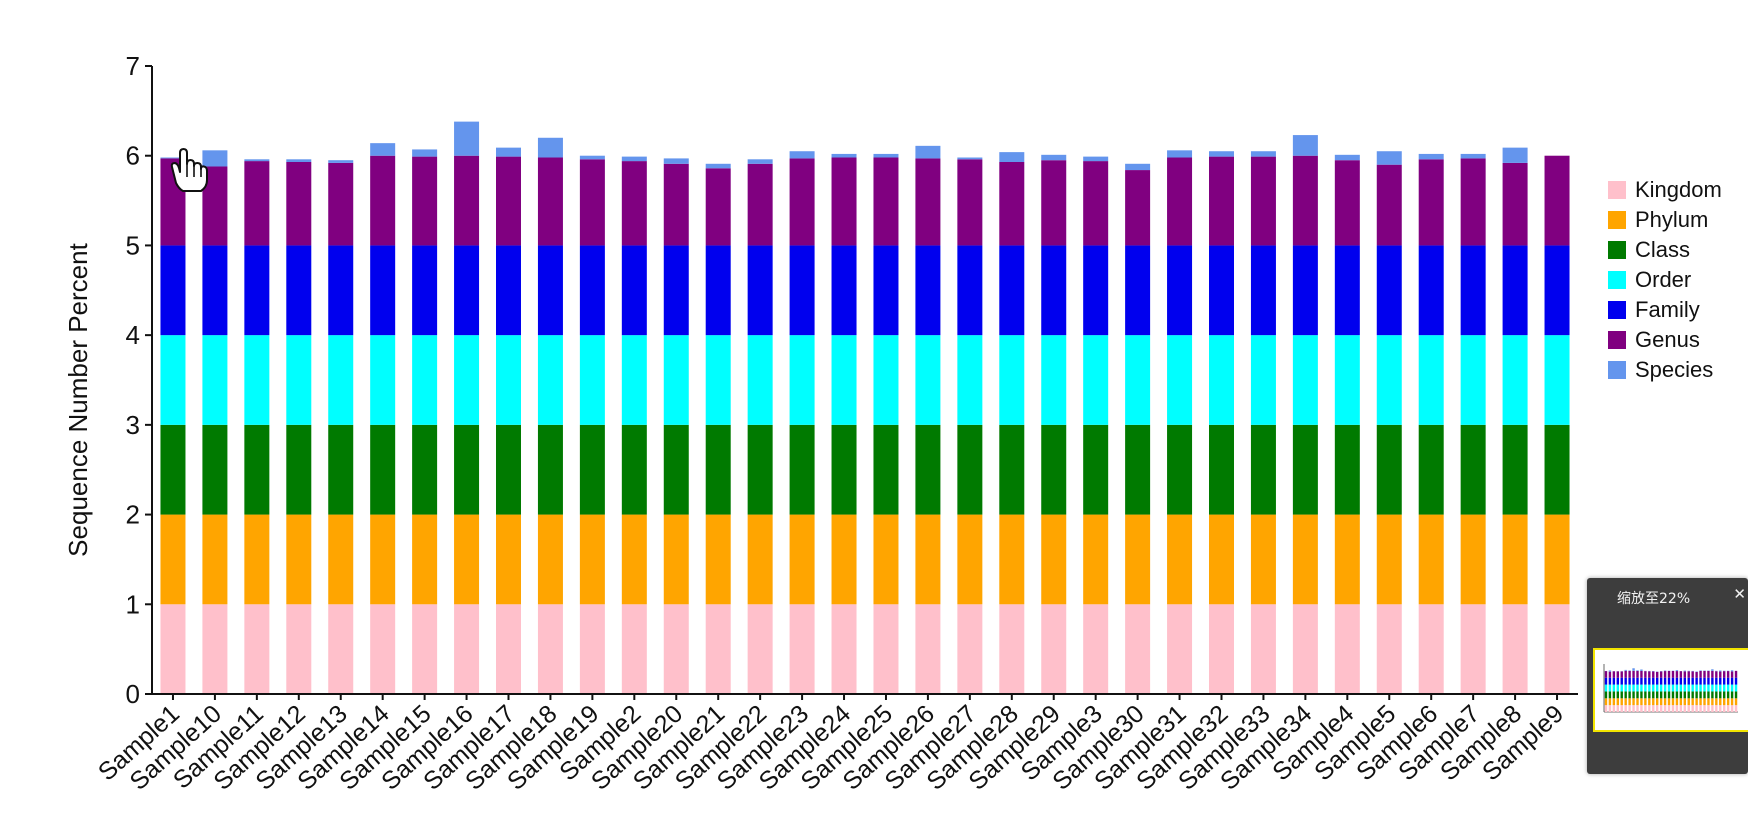 The image size is (1748, 829). I want to click on close-icon: ✕, so click(1739, 594).